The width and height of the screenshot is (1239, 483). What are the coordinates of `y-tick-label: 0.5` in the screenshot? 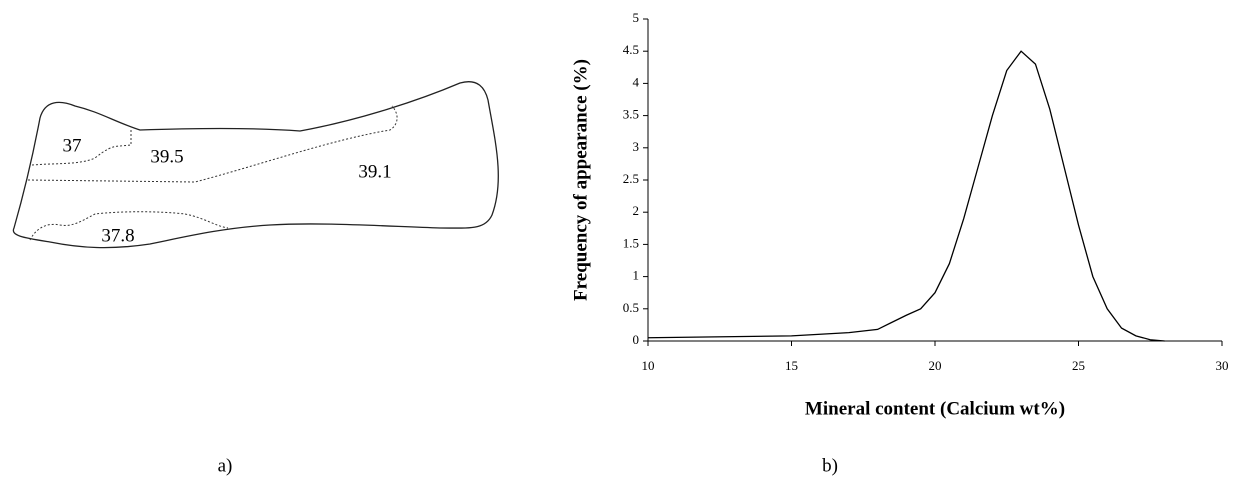 It's located at (631, 307).